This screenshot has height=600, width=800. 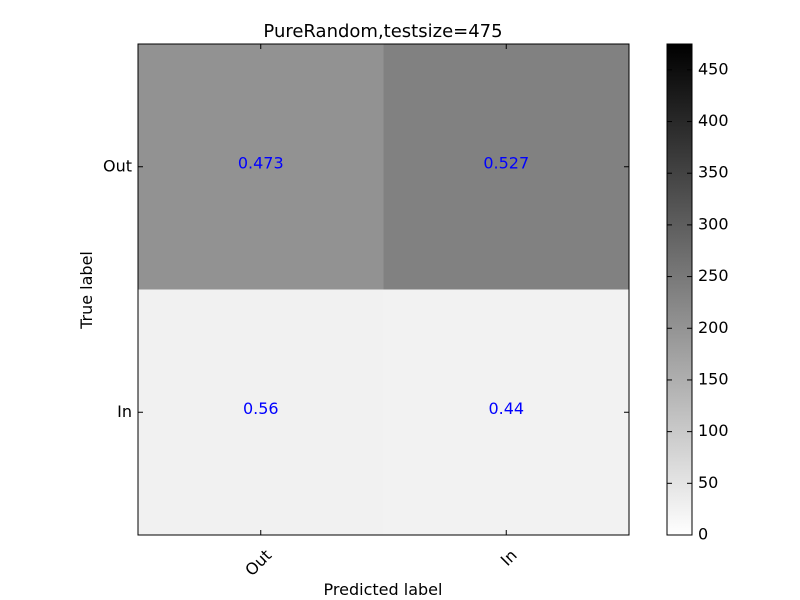 What do you see at coordinates (117, 165) in the screenshot?
I see `y-tick-label-out: Out` at bounding box center [117, 165].